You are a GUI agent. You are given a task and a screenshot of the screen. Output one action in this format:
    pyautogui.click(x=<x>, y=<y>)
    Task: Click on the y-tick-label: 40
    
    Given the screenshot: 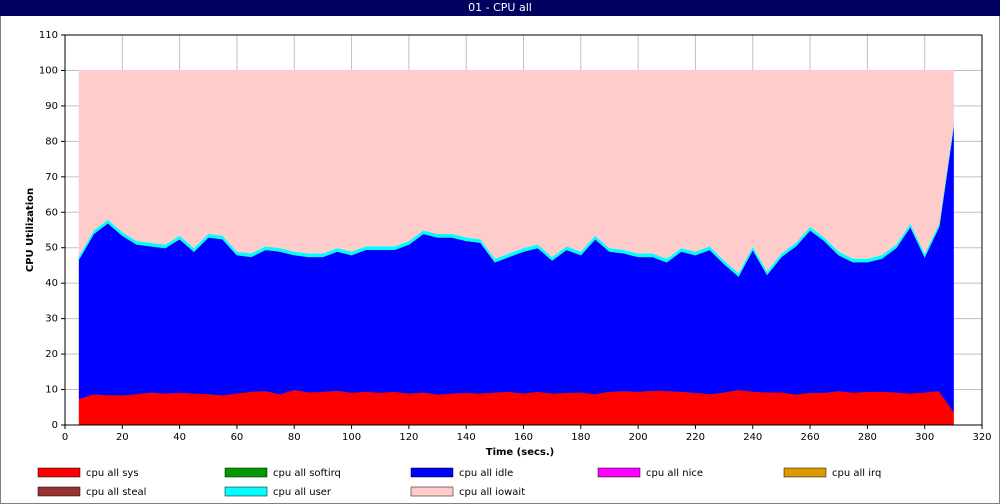 What is the action you would take?
    pyautogui.click(x=51, y=283)
    